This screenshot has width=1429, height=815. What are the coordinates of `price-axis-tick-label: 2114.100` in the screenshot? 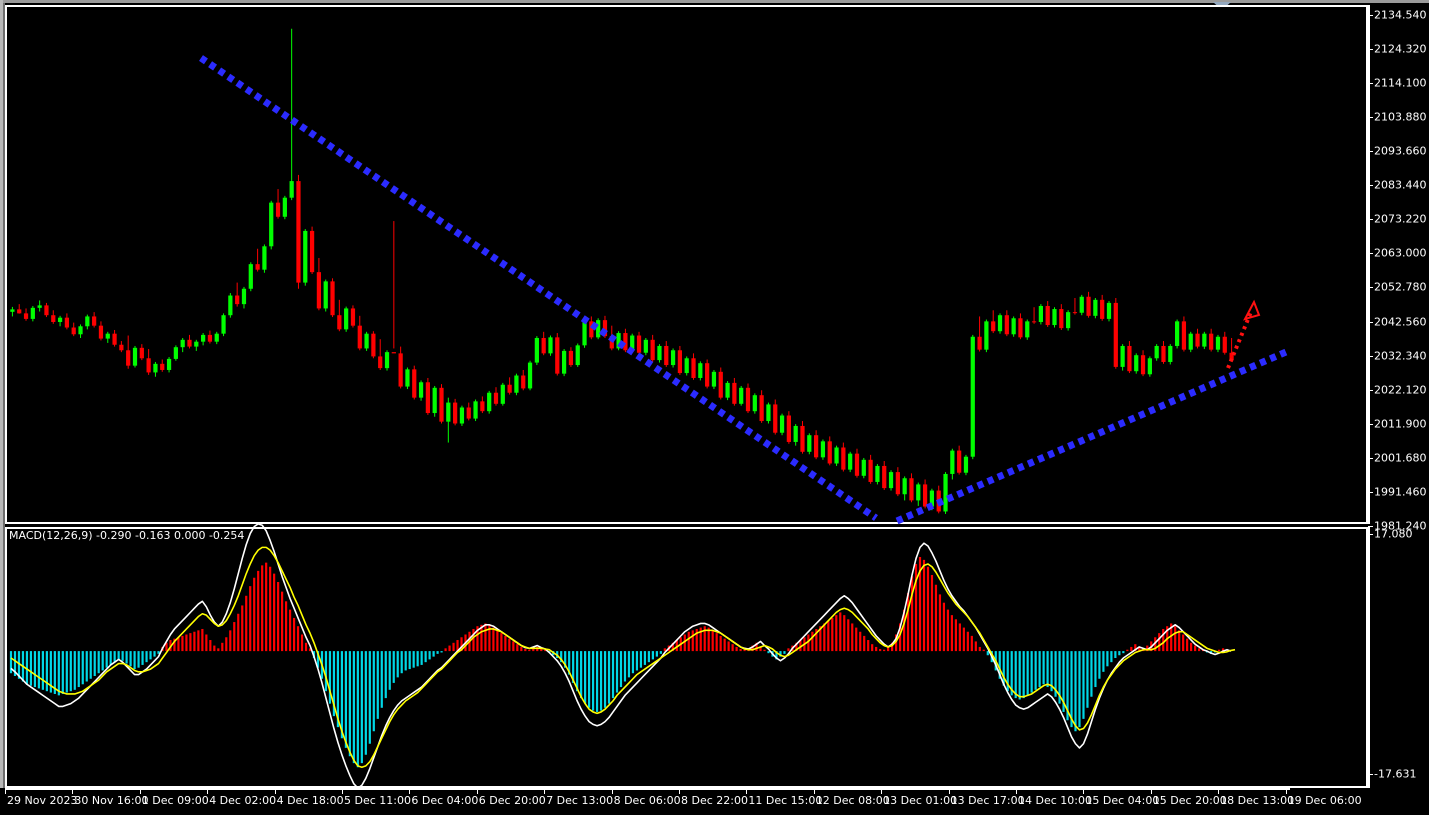 It's located at (1400, 83).